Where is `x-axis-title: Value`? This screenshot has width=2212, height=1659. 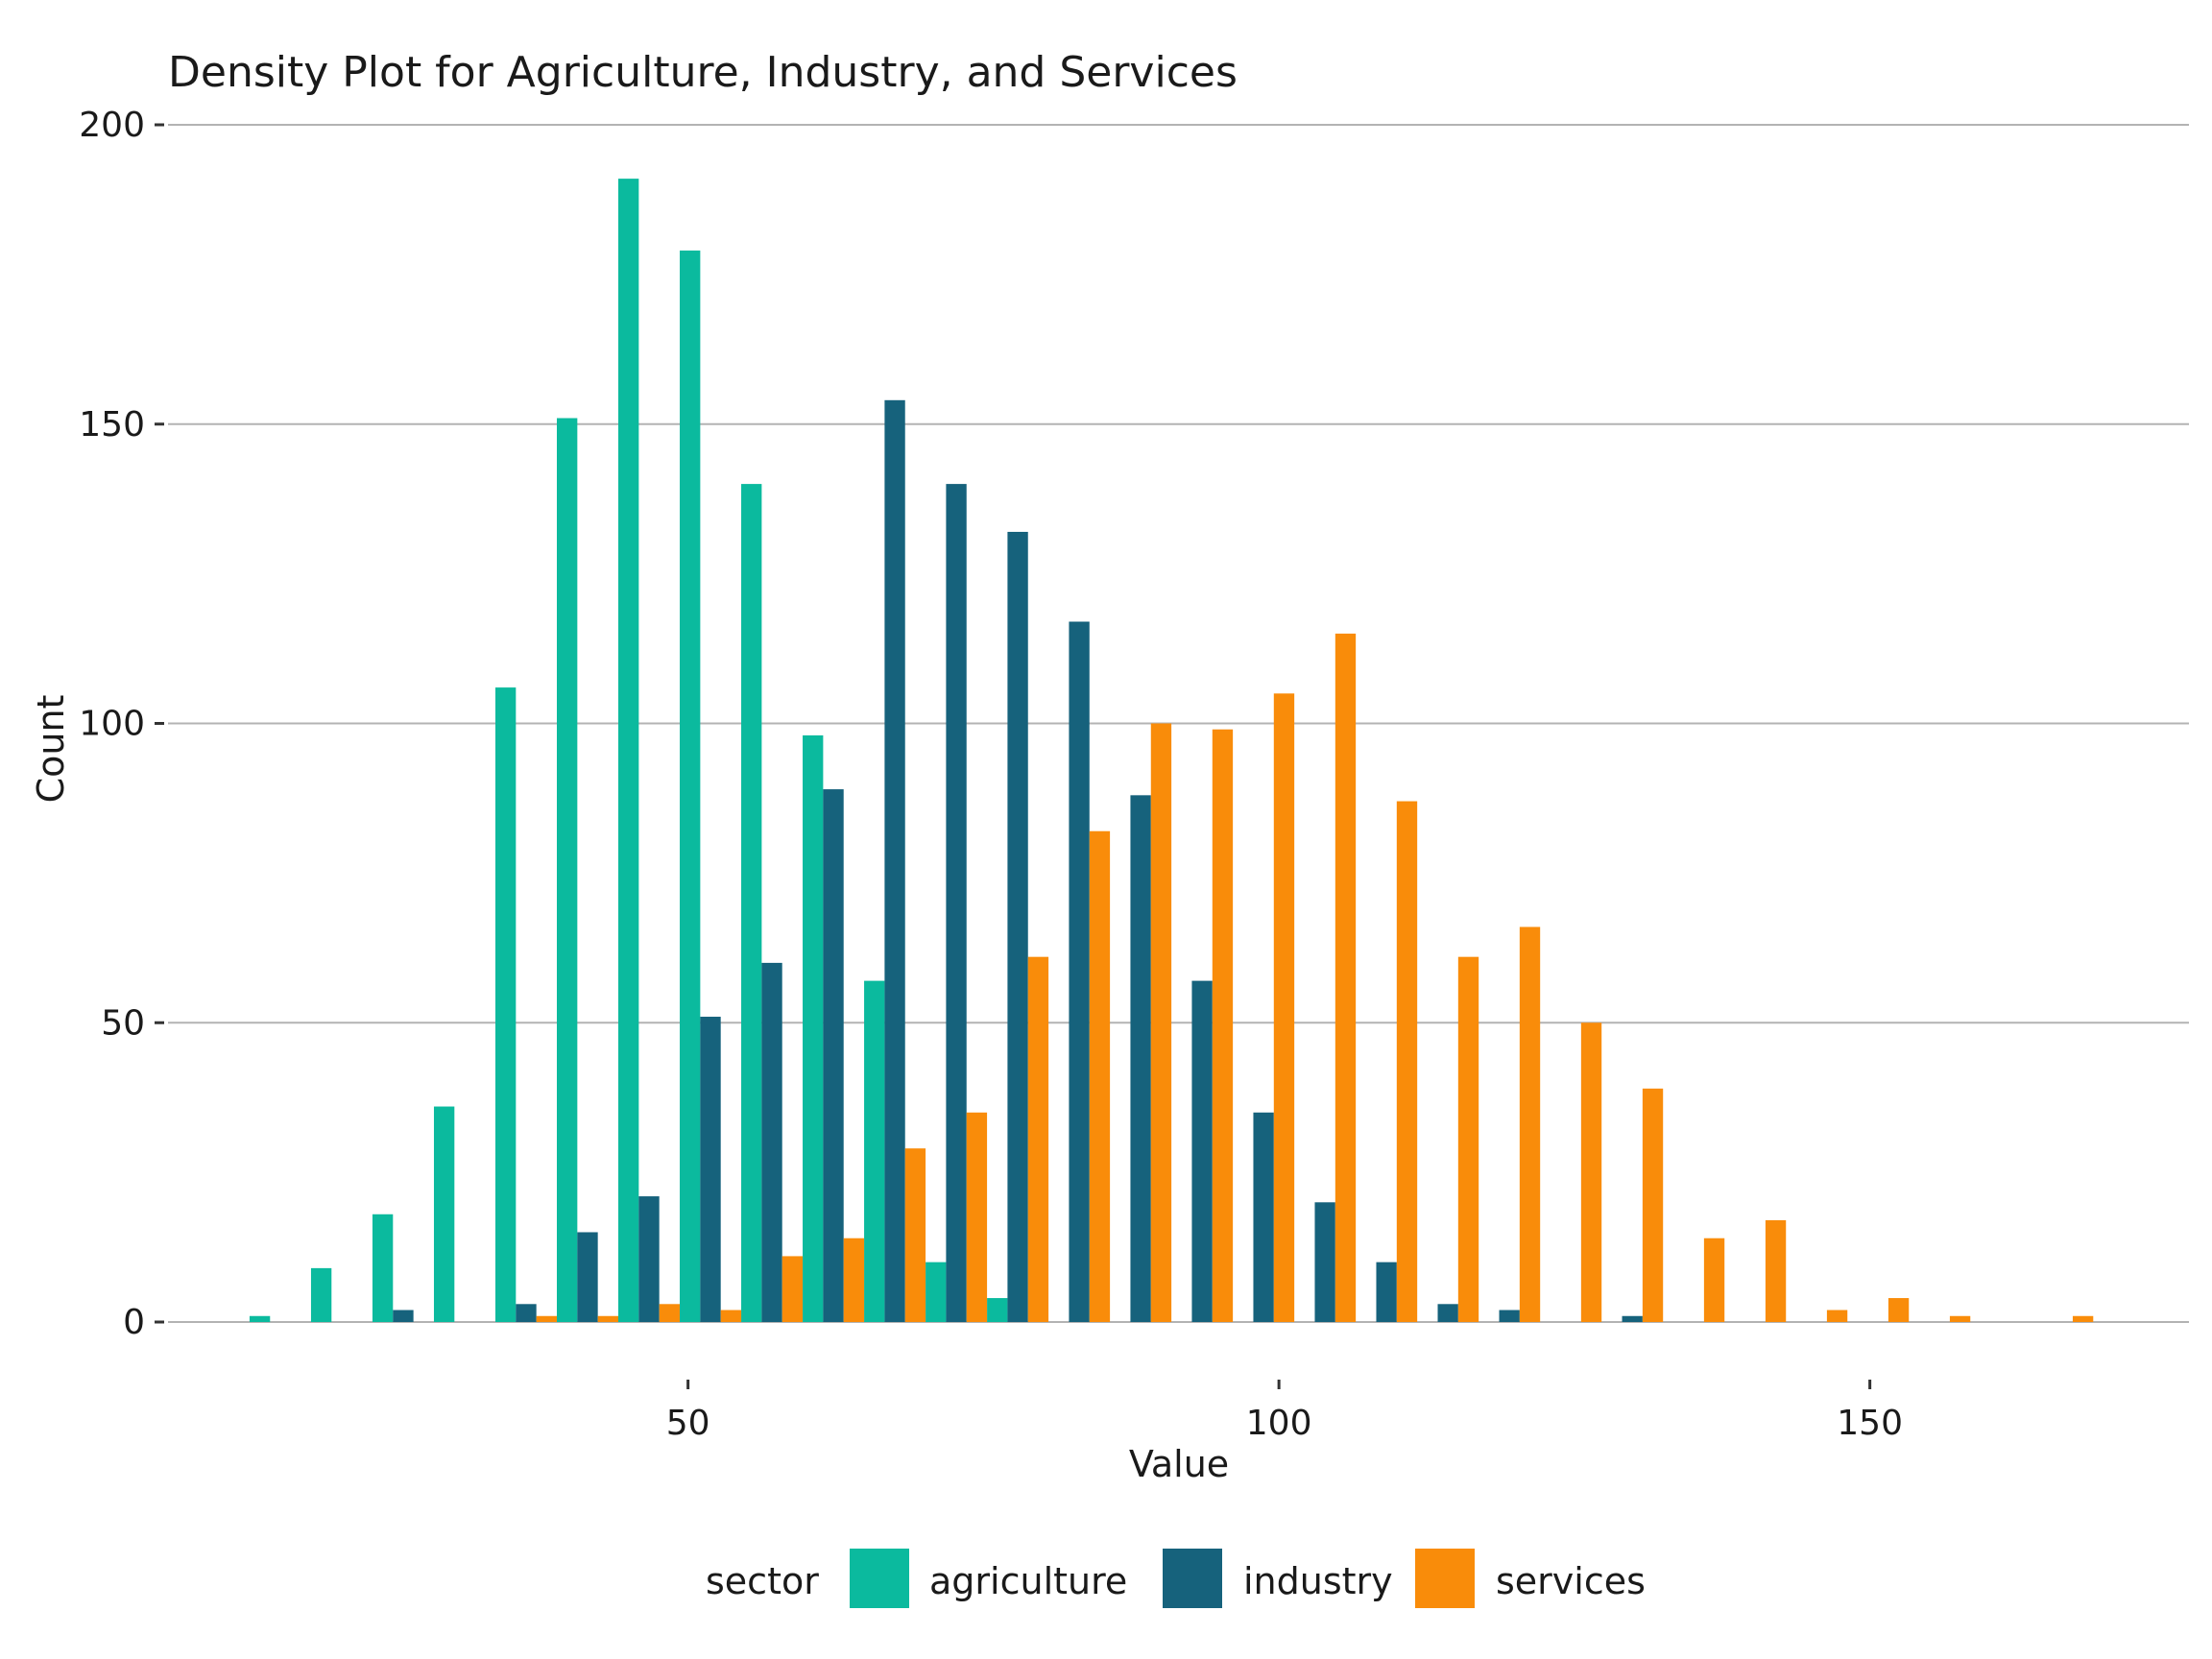 x-axis-title: Value is located at coordinates (1179, 1464).